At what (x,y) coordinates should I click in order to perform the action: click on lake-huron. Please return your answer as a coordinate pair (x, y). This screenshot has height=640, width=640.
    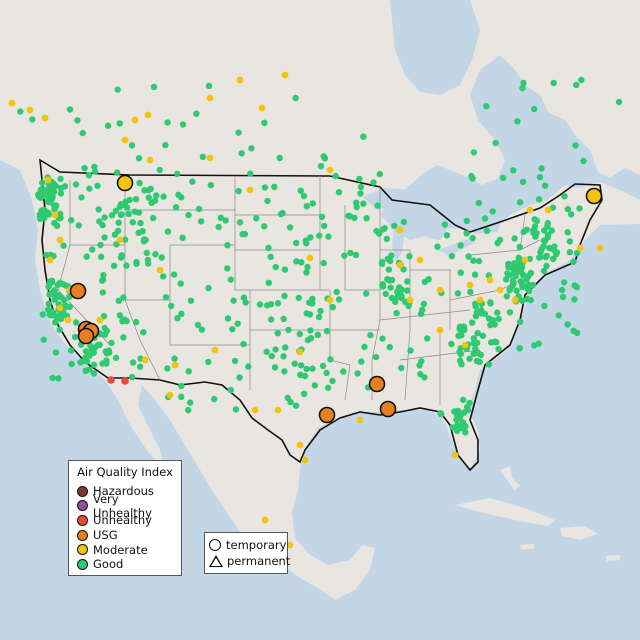
    Looking at the image, I should click on (434, 224).